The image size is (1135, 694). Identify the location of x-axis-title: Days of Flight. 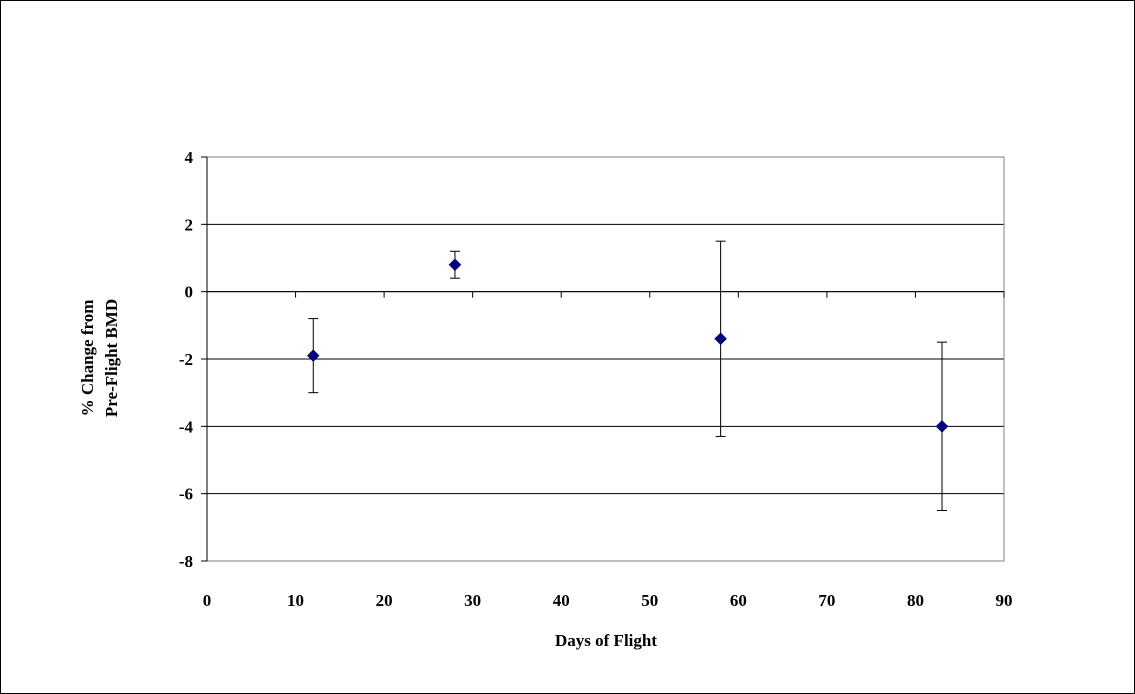
(606, 640).